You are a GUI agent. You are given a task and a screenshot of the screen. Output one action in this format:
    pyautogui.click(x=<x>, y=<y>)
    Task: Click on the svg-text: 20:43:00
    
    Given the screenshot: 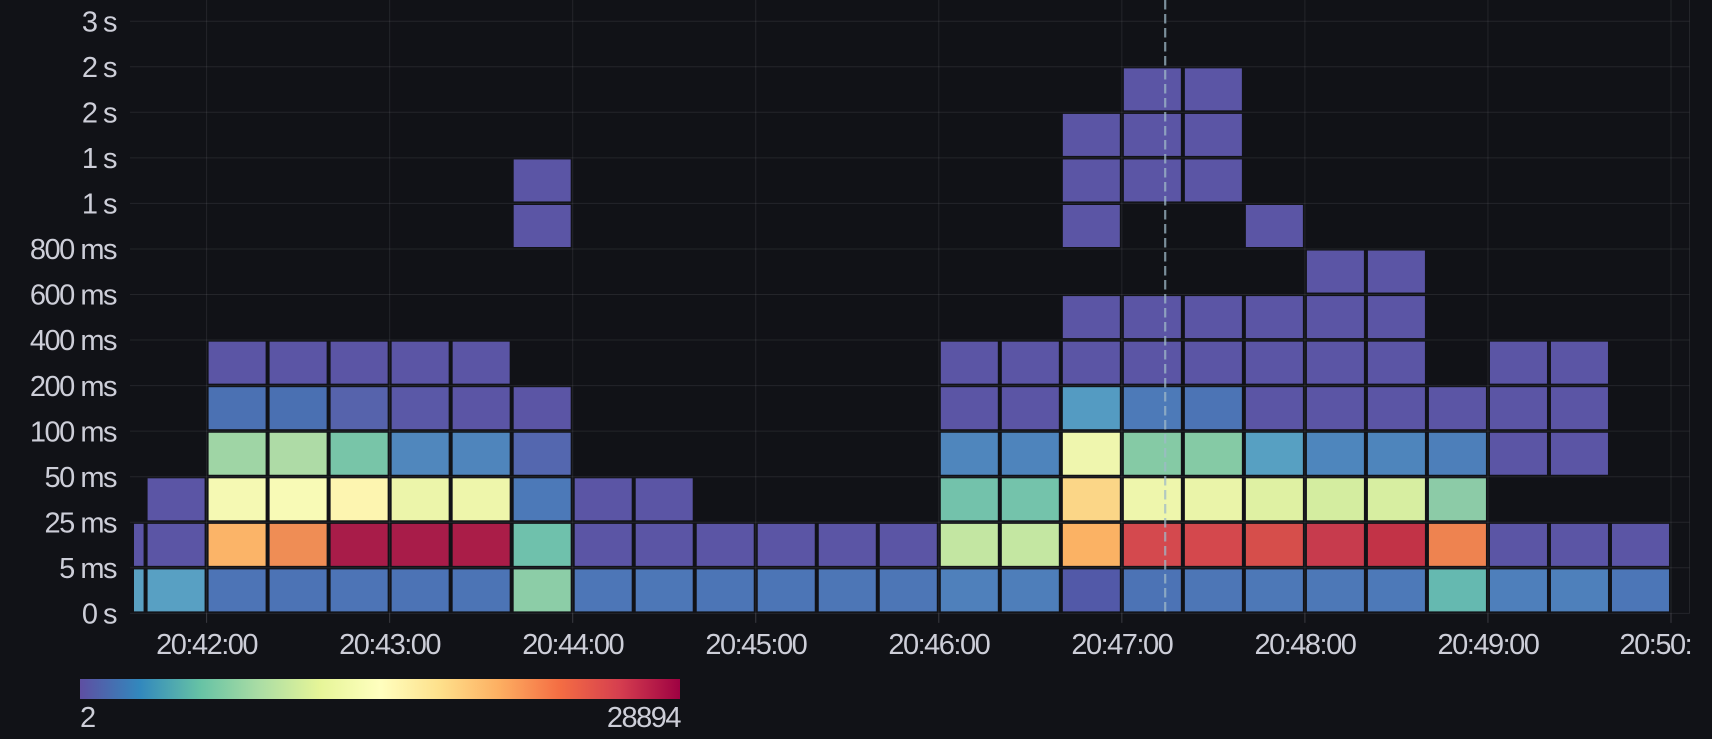 What is the action you would take?
    pyautogui.click(x=389, y=645)
    